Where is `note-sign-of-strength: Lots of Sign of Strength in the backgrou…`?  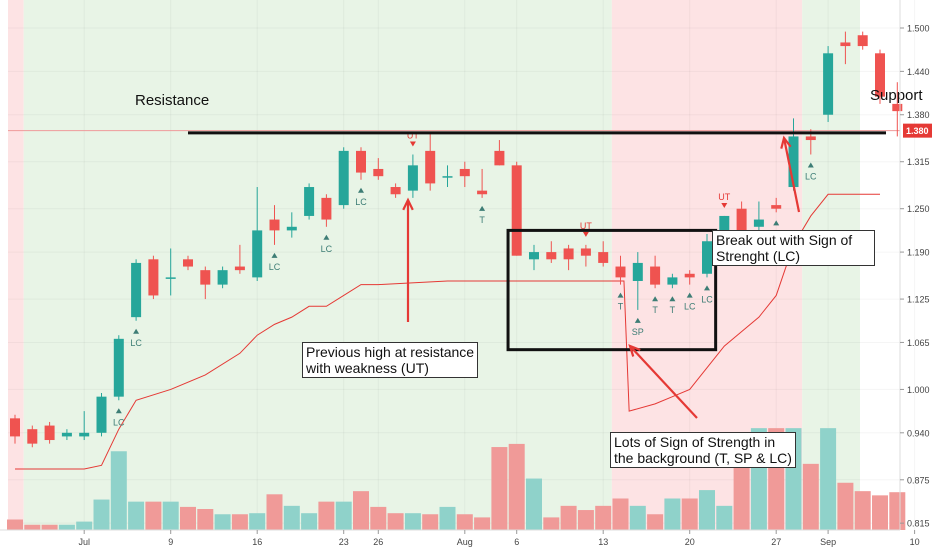 note-sign-of-strength: Lots of Sign of Strength in the backgrou… is located at coordinates (703, 450).